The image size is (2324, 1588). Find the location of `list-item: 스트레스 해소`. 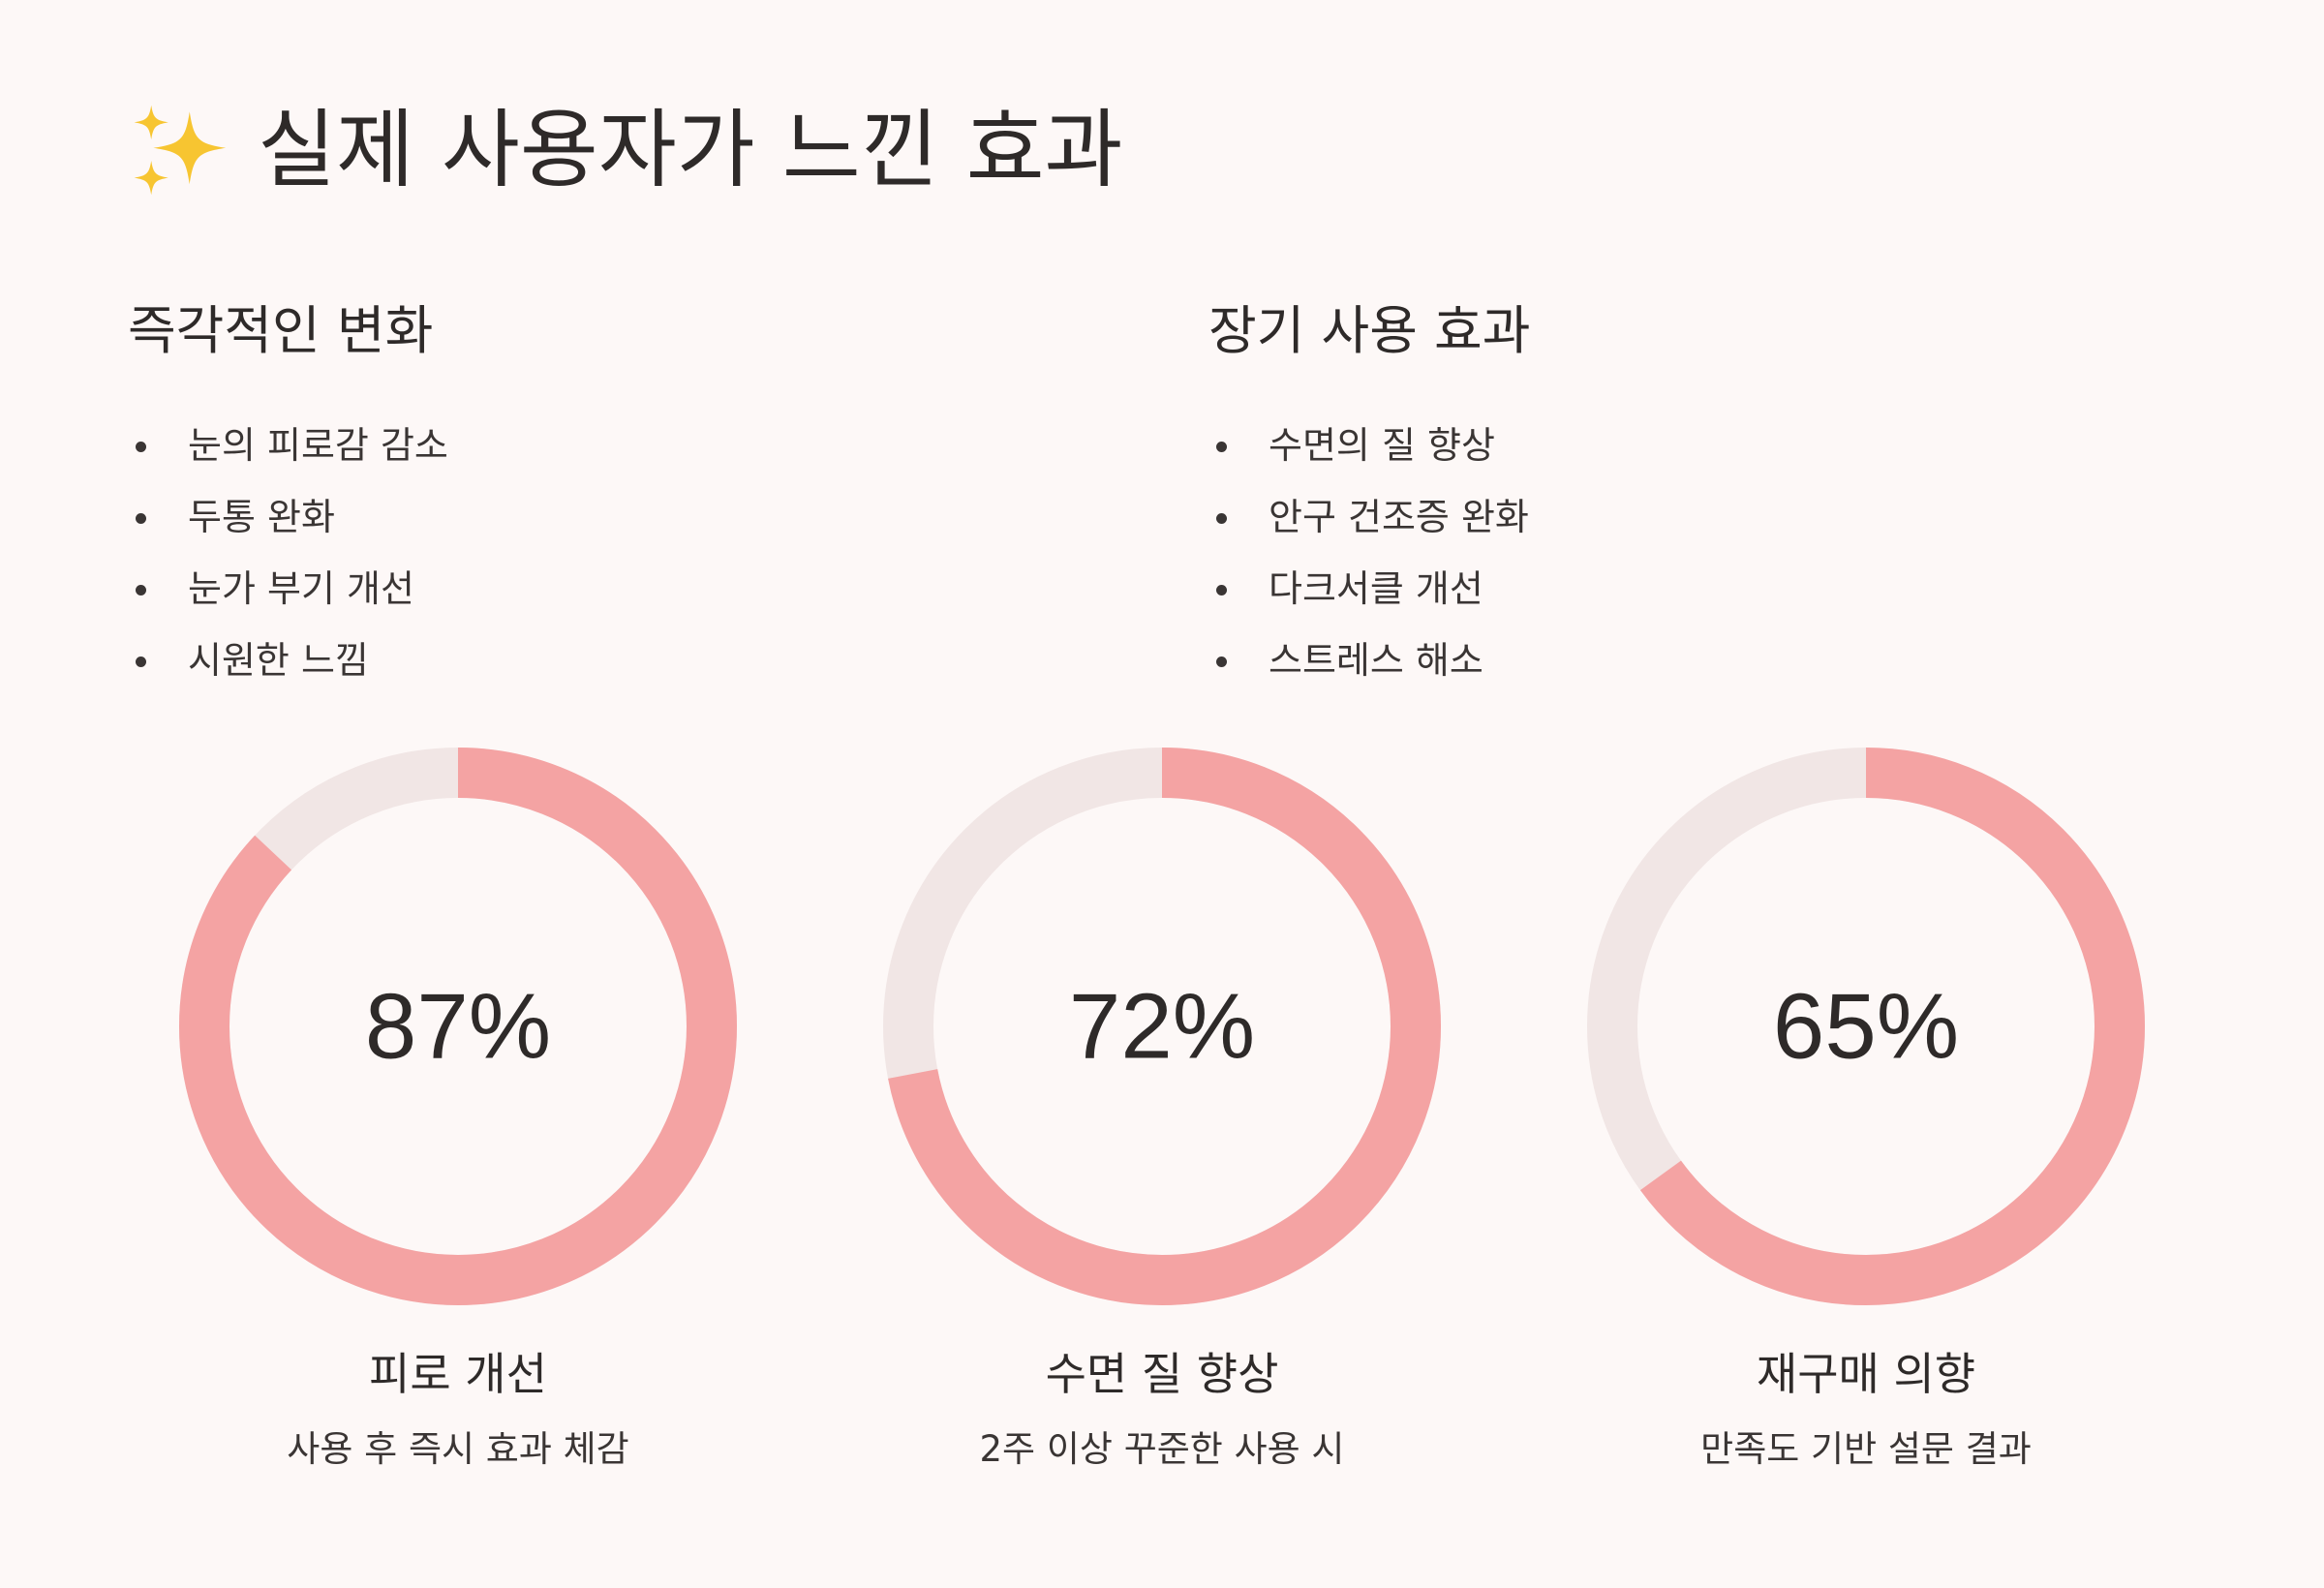

list-item: 스트레스 해소 is located at coordinates (1369, 660).